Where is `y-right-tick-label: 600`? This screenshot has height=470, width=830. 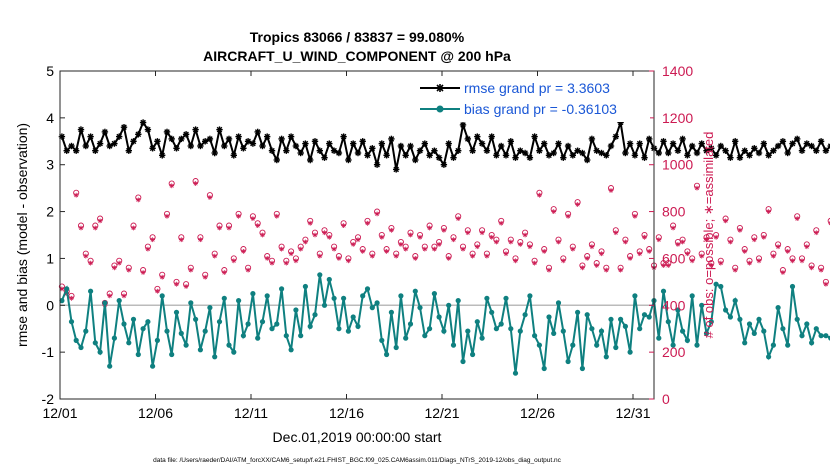 y-right-tick-label: 600 is located at coordinates (674, 258).